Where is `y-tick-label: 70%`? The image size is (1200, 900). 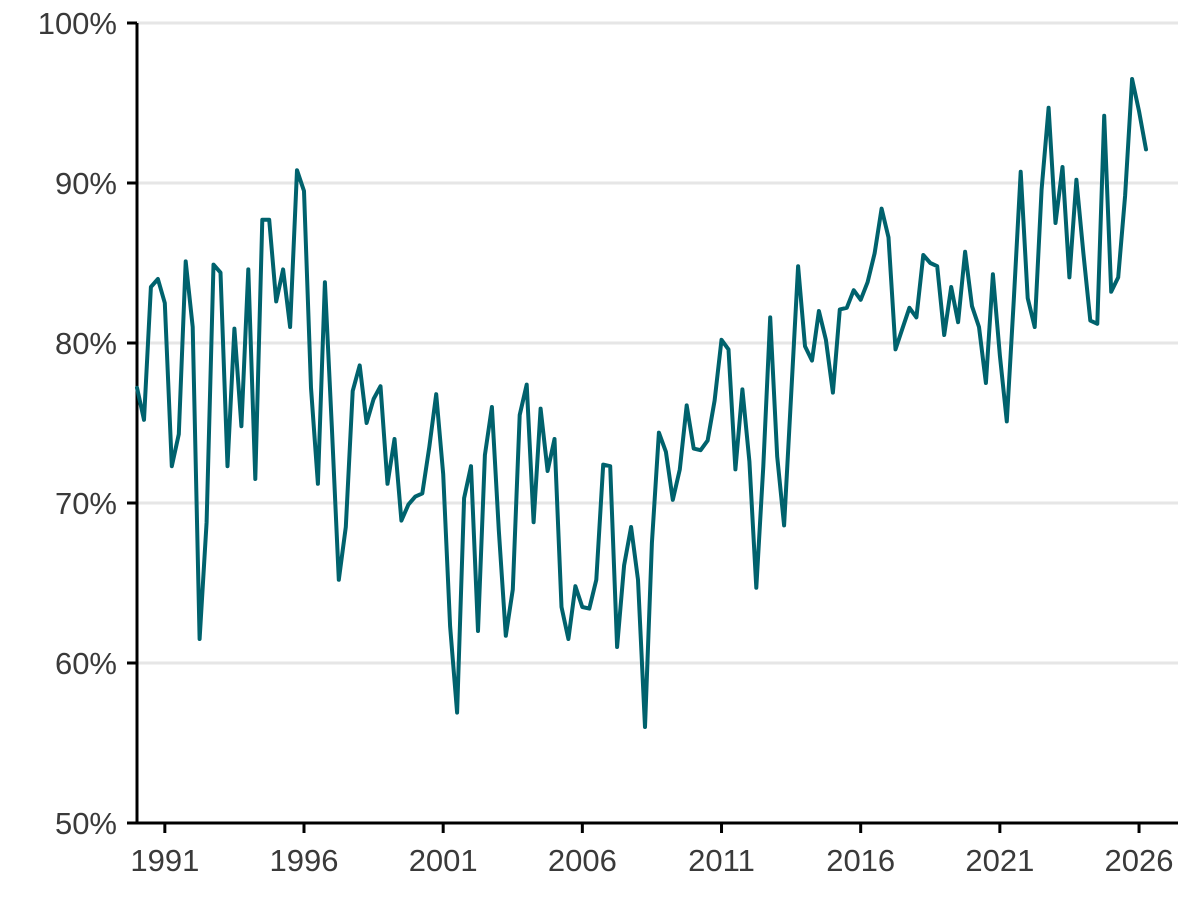
y-tick-label: 70% is located at coordinates (86, 503).